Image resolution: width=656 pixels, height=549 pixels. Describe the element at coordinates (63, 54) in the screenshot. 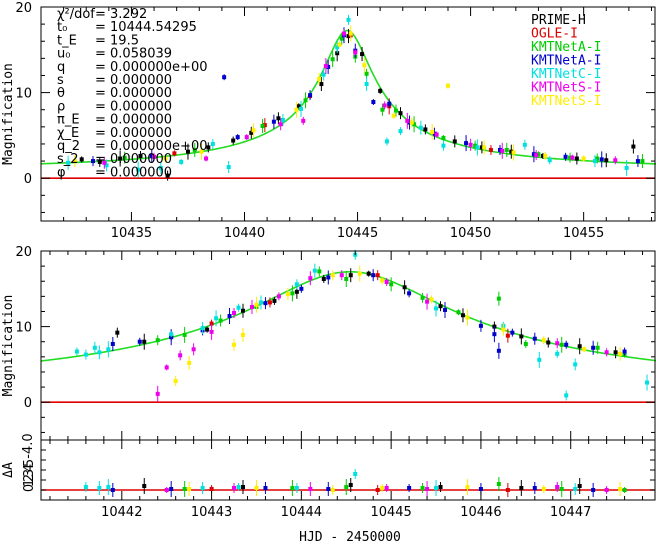

I see `param-symbol: u₀` at that location.